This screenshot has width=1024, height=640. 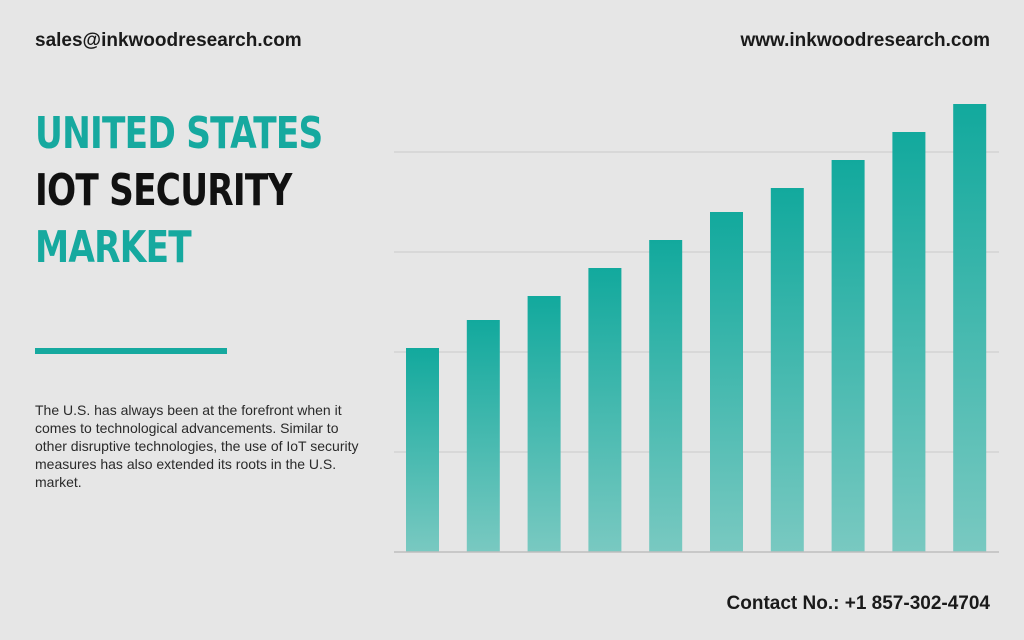 I want to click on title-line-3: MARKET, so click(x=113, y=247).